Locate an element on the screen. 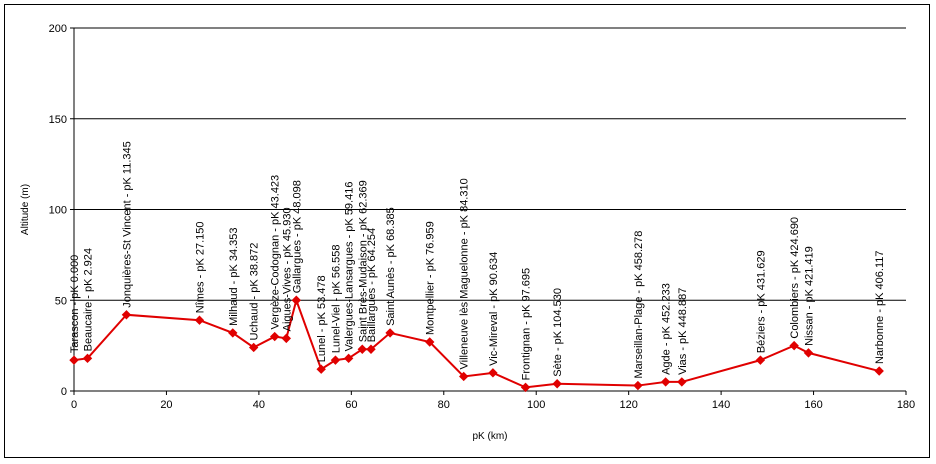 The height and width of the screenshot is (464, 936). x-tick-label-140: 140 is located at coordinates (721, 405).